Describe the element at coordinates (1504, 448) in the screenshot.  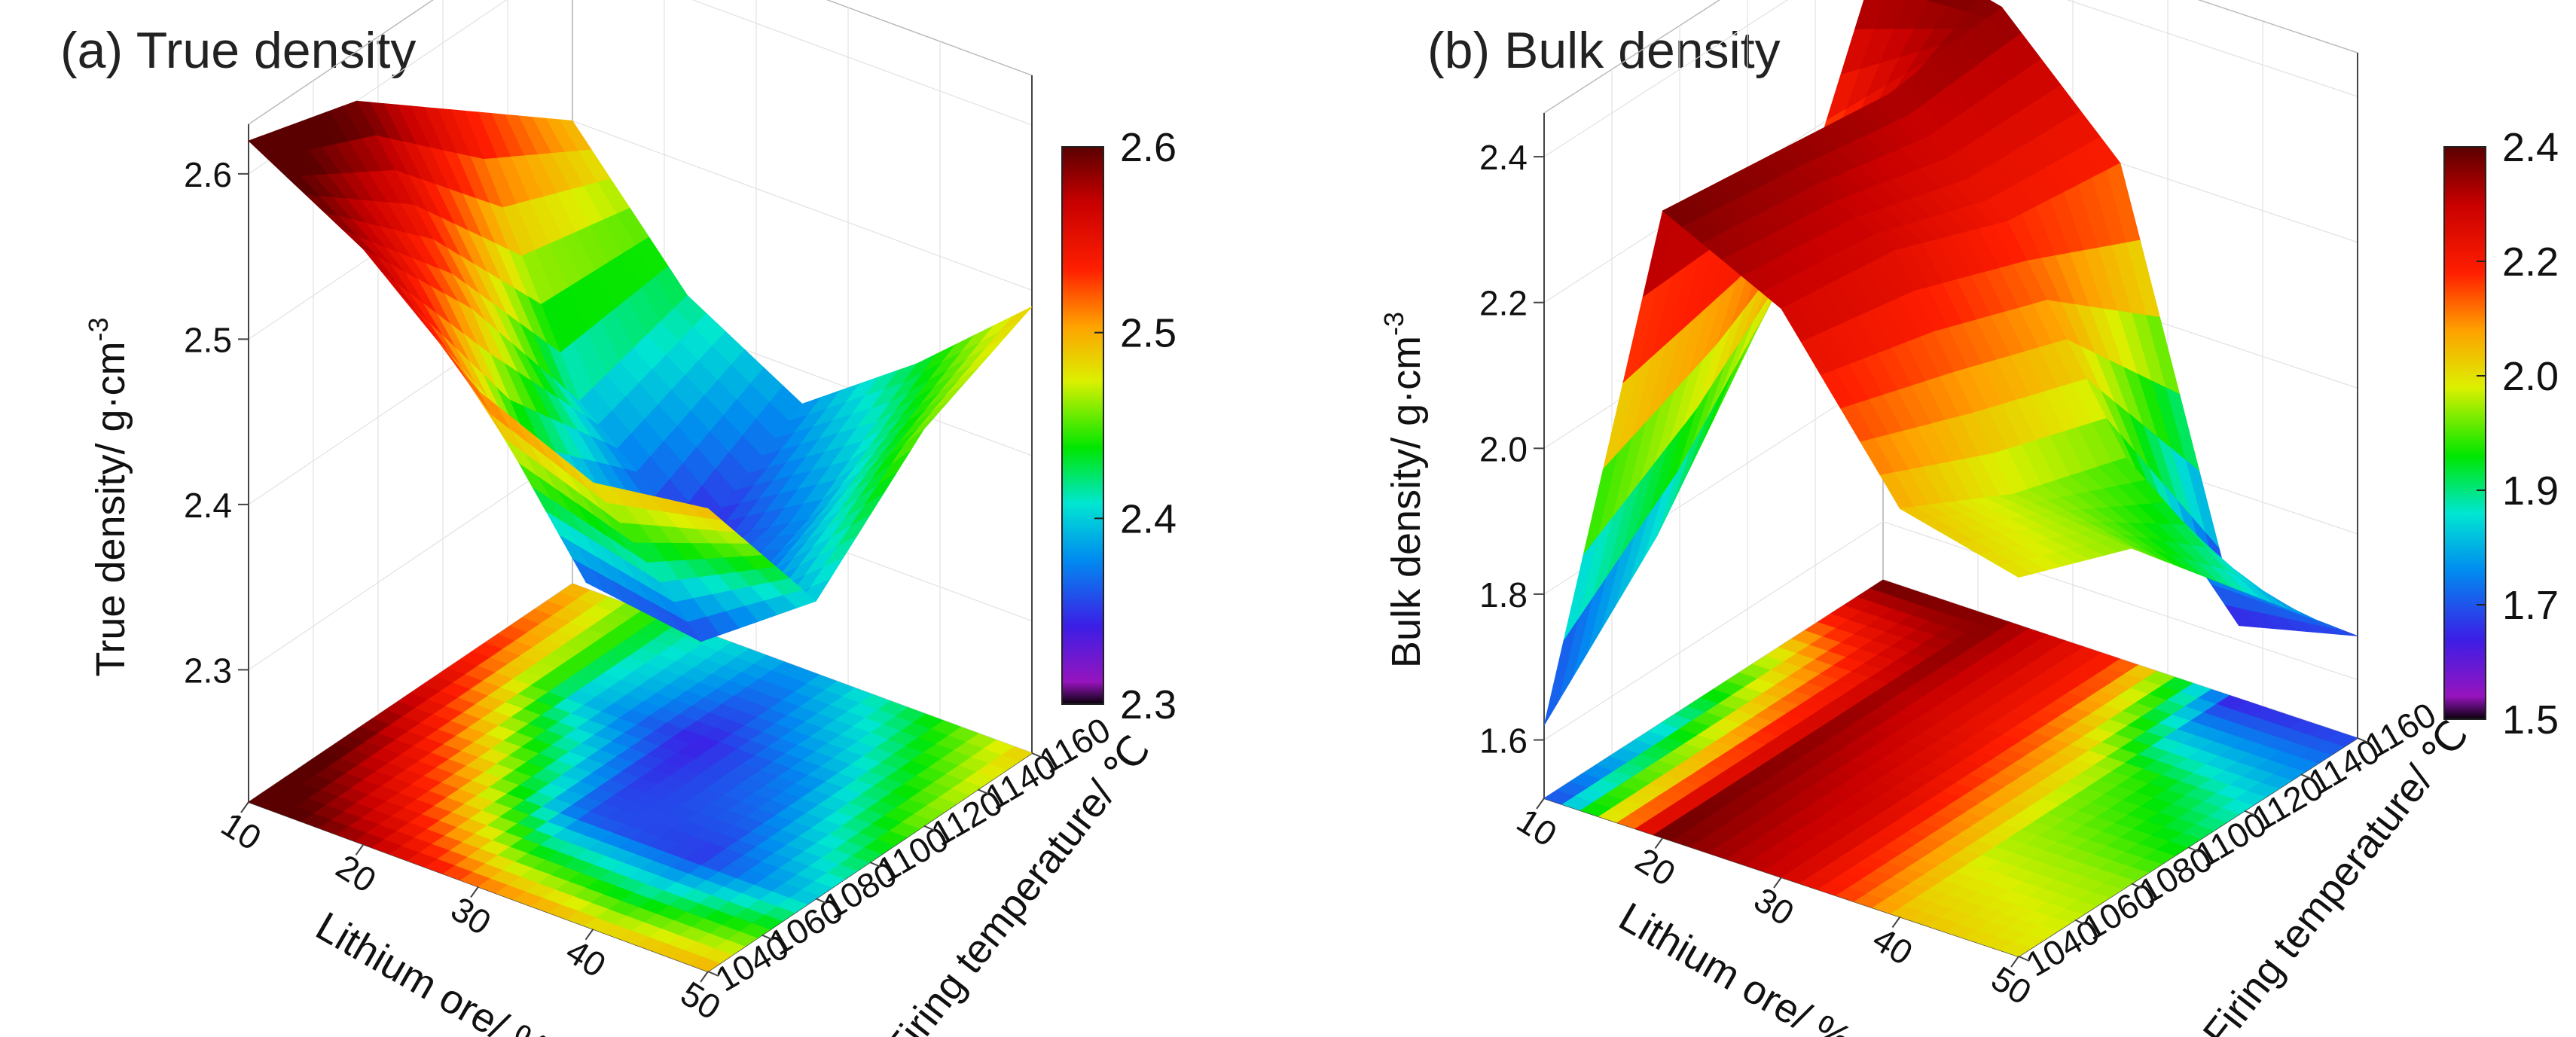
I see `z-tick-label: 2.0` at that location.